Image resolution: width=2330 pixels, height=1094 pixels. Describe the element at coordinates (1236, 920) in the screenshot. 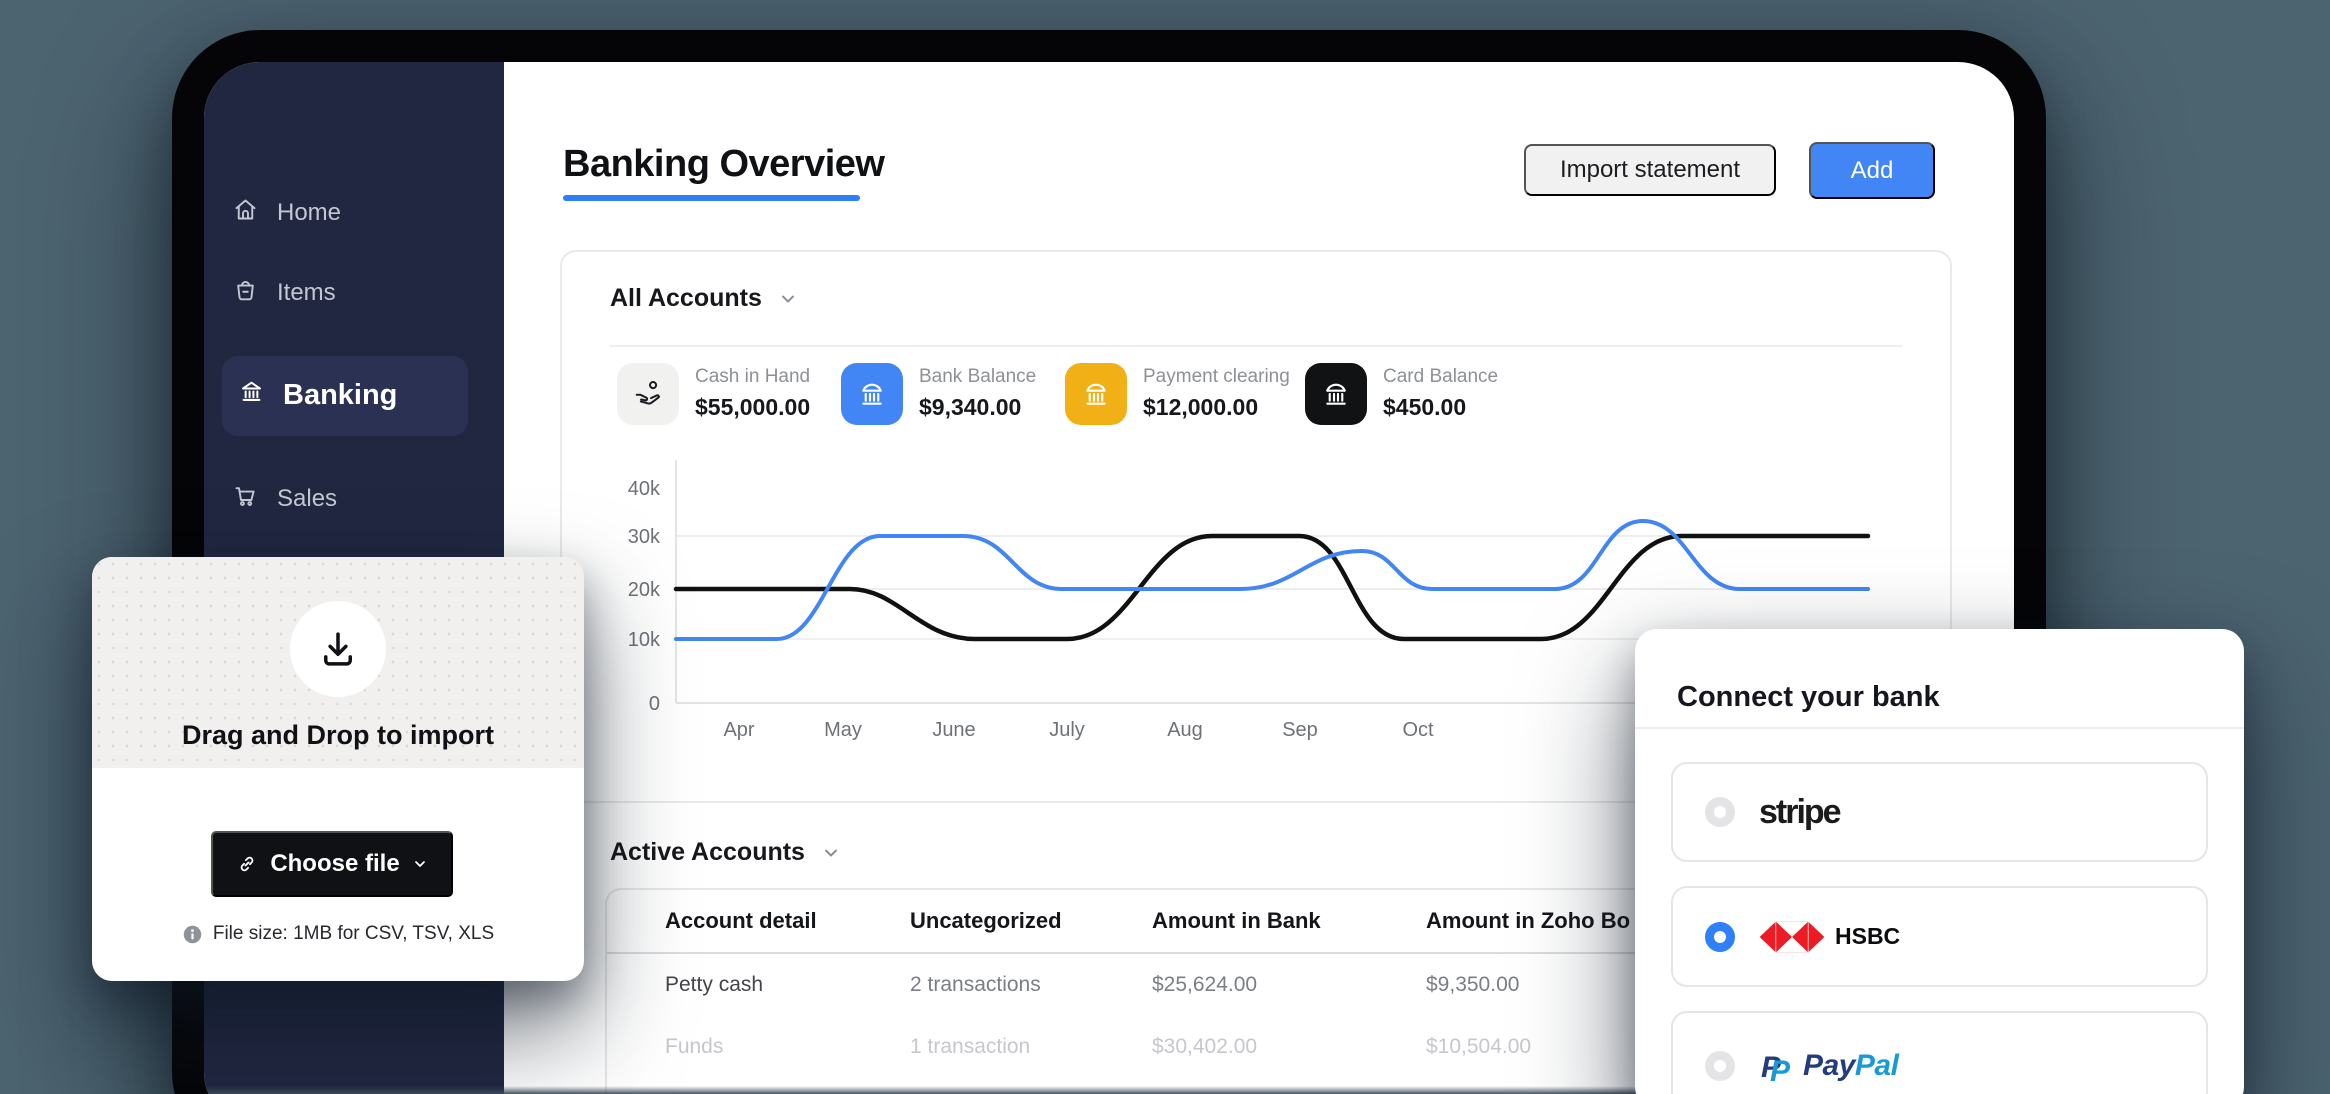

I see `column-header: Amount in Bank` at that location.